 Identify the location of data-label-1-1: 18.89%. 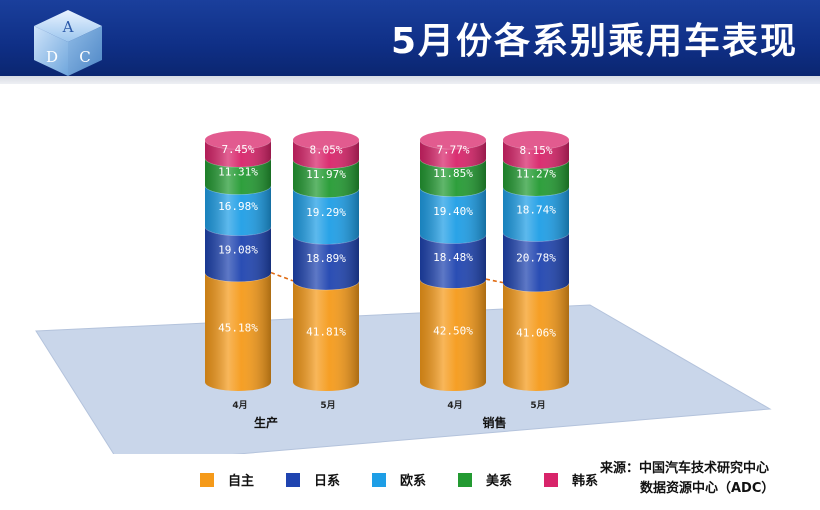
(326, 258).